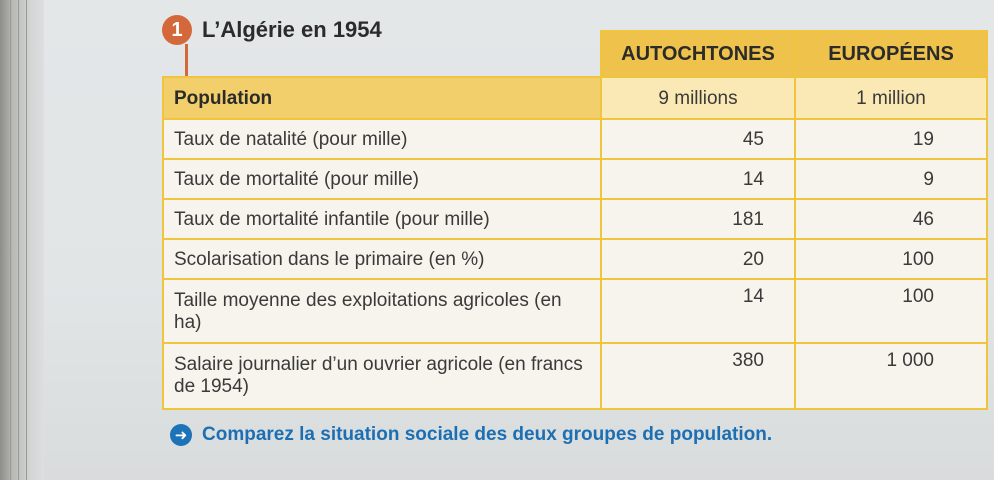 The height and width of the screenshot is (480, 994). What do you see at coordinates (891, 220) in the screenshot?
I see `cell-europeens: 46` at bounding box center [891, 220].